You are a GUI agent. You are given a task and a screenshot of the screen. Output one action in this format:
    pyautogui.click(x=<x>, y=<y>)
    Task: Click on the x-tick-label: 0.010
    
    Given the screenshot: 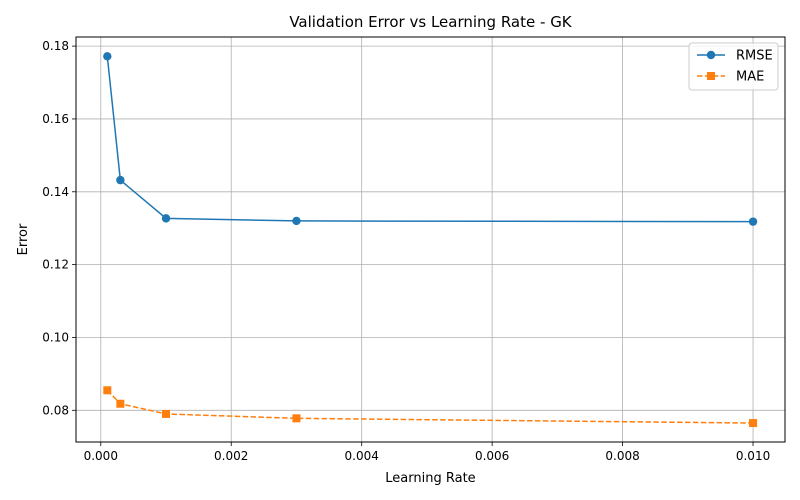 What is the action you would take?
    pyautogui.click(x=753, y=456)
    